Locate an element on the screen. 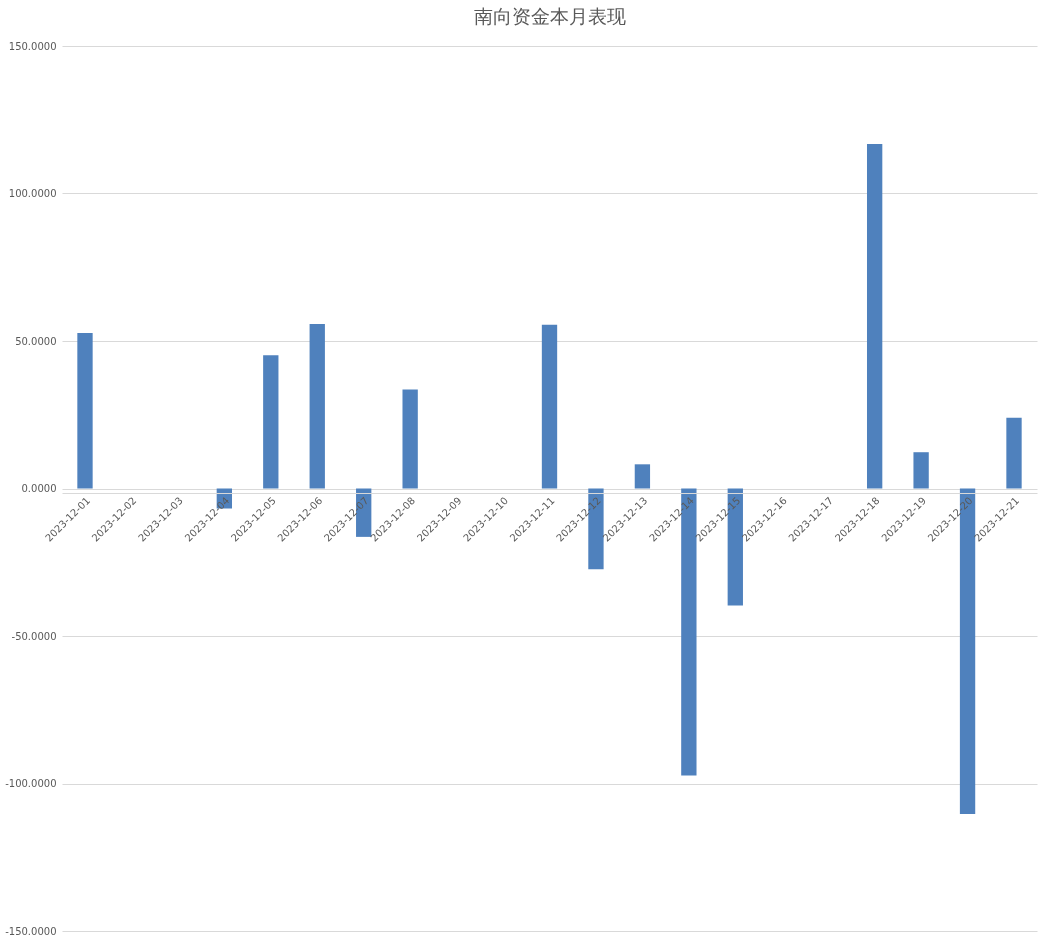 The height and width of the screenshot is (950, 1053). y-tick-label: 50.0000 is located at coordinates (36, 341).